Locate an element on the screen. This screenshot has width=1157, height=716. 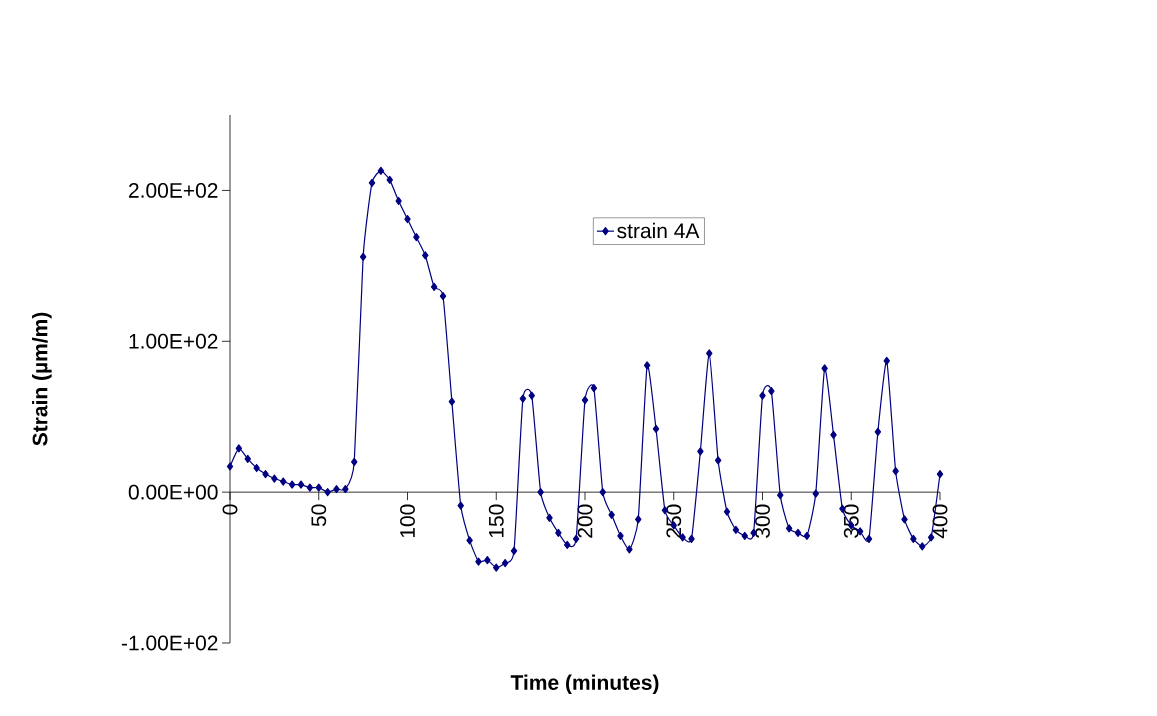
y-tick-label: 2.00E+02 is located at coordinates (173, 190).